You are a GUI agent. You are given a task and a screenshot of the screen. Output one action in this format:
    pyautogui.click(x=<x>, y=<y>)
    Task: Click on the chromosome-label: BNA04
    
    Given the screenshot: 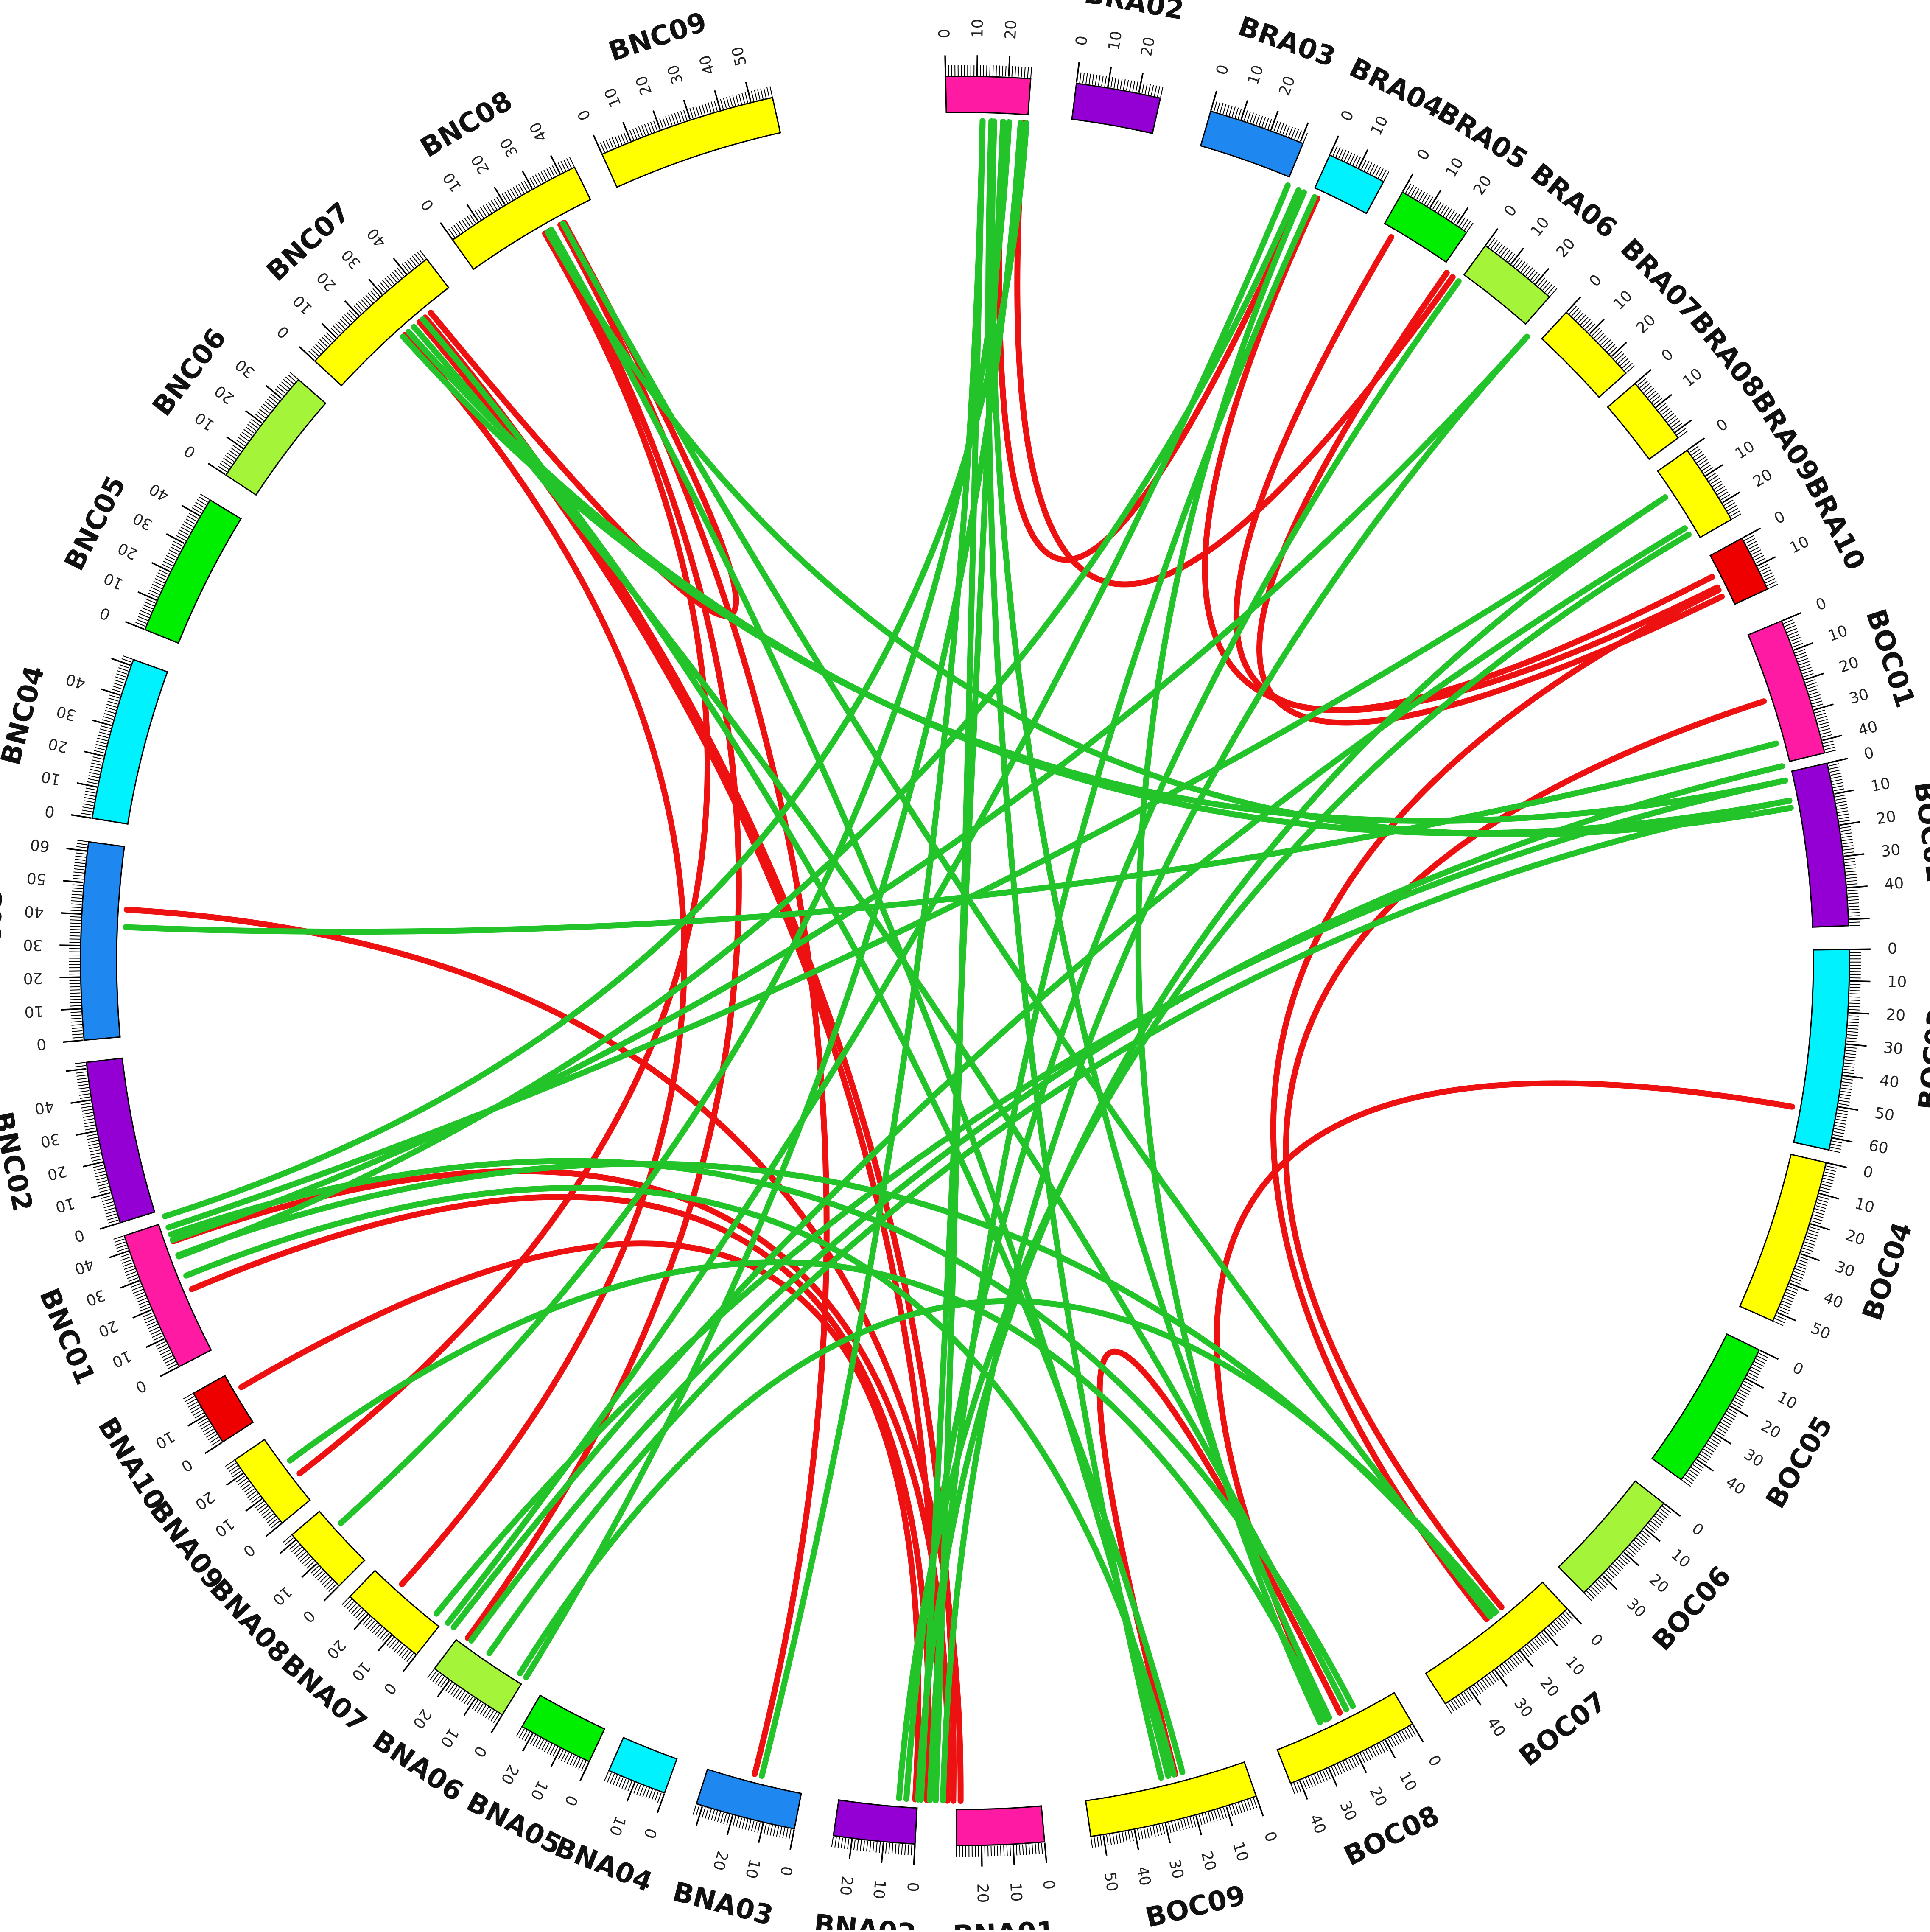 What is the action you would take?
    pyautogui.click(x=603, y=1864)
    